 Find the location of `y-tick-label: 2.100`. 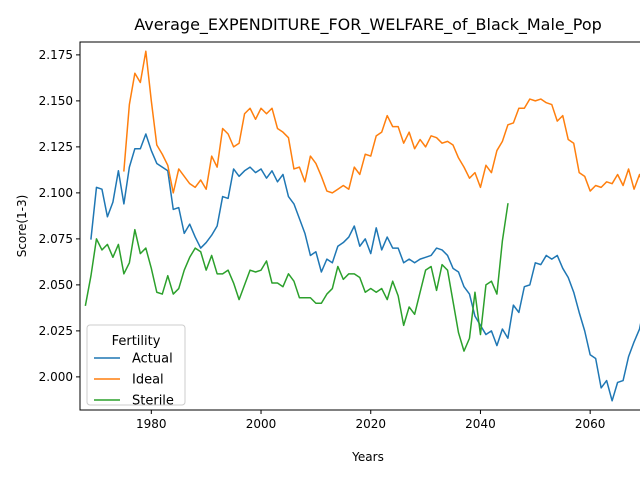

y-tick-label: 2.100 is located at coordinates (56, 193).